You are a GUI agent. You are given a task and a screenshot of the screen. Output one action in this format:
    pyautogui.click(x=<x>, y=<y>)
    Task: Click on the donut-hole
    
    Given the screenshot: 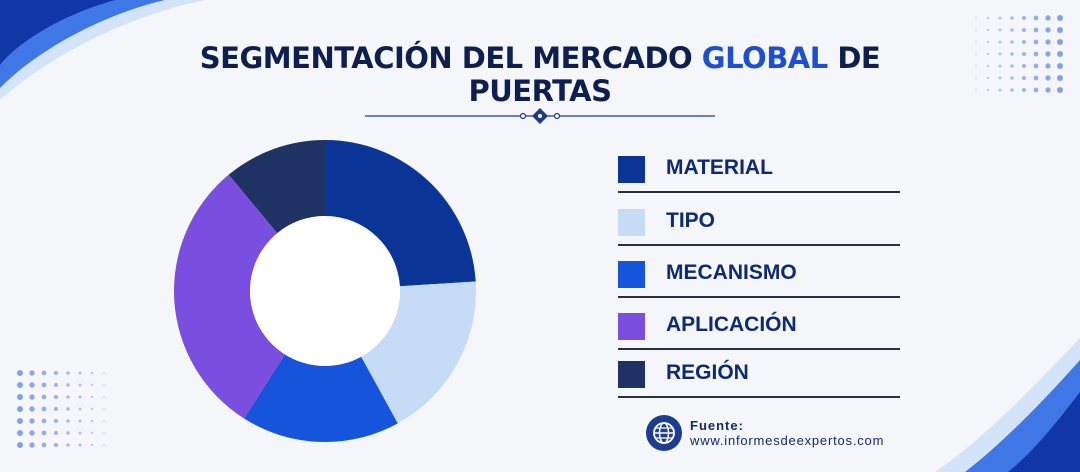 What is the action you would take?
    pyautogui.click(x=325, y=291)
    